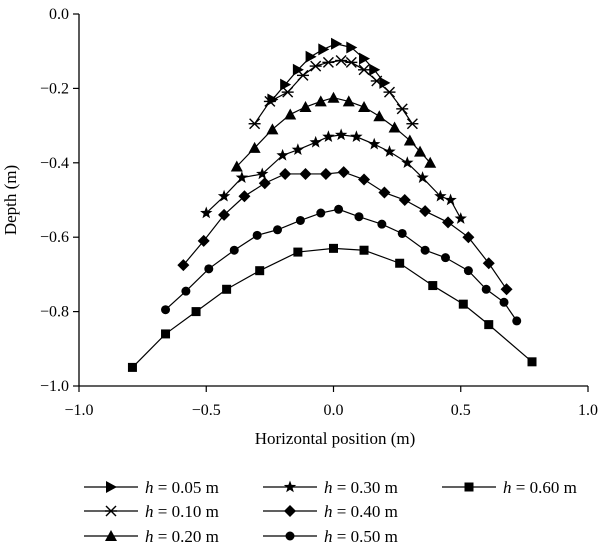 This screenshot has width=600, height=550. What do you see at coordinates (182, 511) in the screenshot?
I see `legend-label: h = 0.10 m` at bounding box center [182, 511].